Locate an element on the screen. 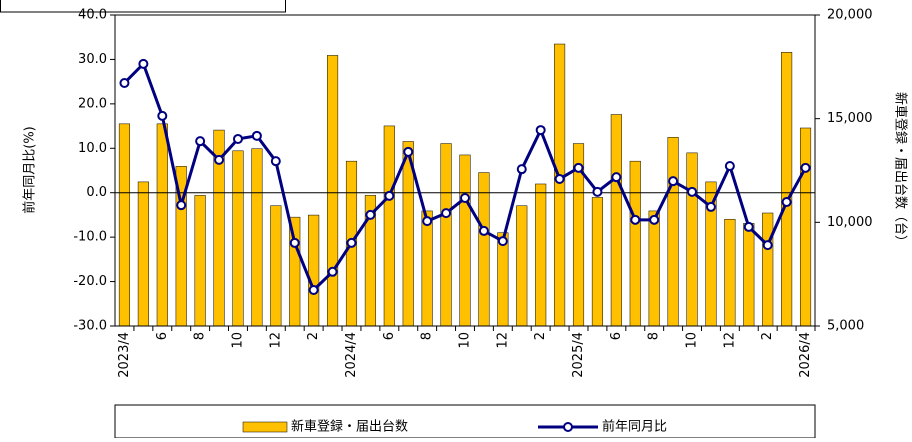  x-tick-label: 2023/4 is located at coordinates (124, 355).